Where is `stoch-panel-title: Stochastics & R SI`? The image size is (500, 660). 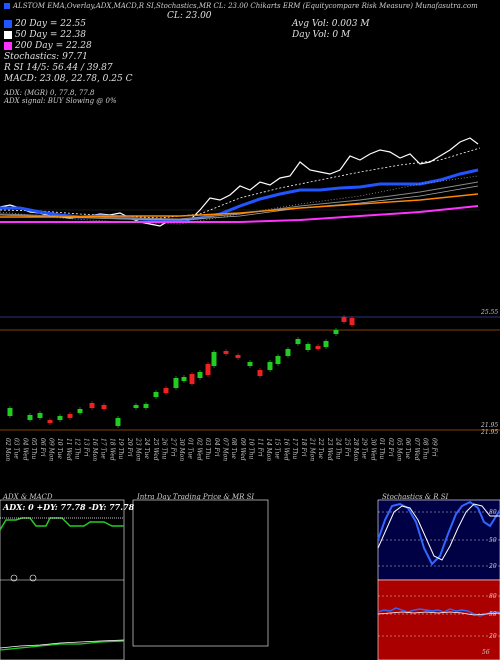
stoch-panel-title: Stochastics & R SI is located at coordinates (415, 497).